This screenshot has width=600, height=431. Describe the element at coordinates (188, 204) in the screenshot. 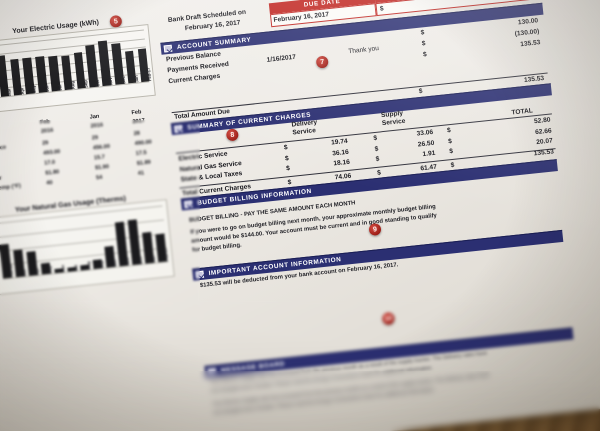

I see `calendar-icon` at that location.